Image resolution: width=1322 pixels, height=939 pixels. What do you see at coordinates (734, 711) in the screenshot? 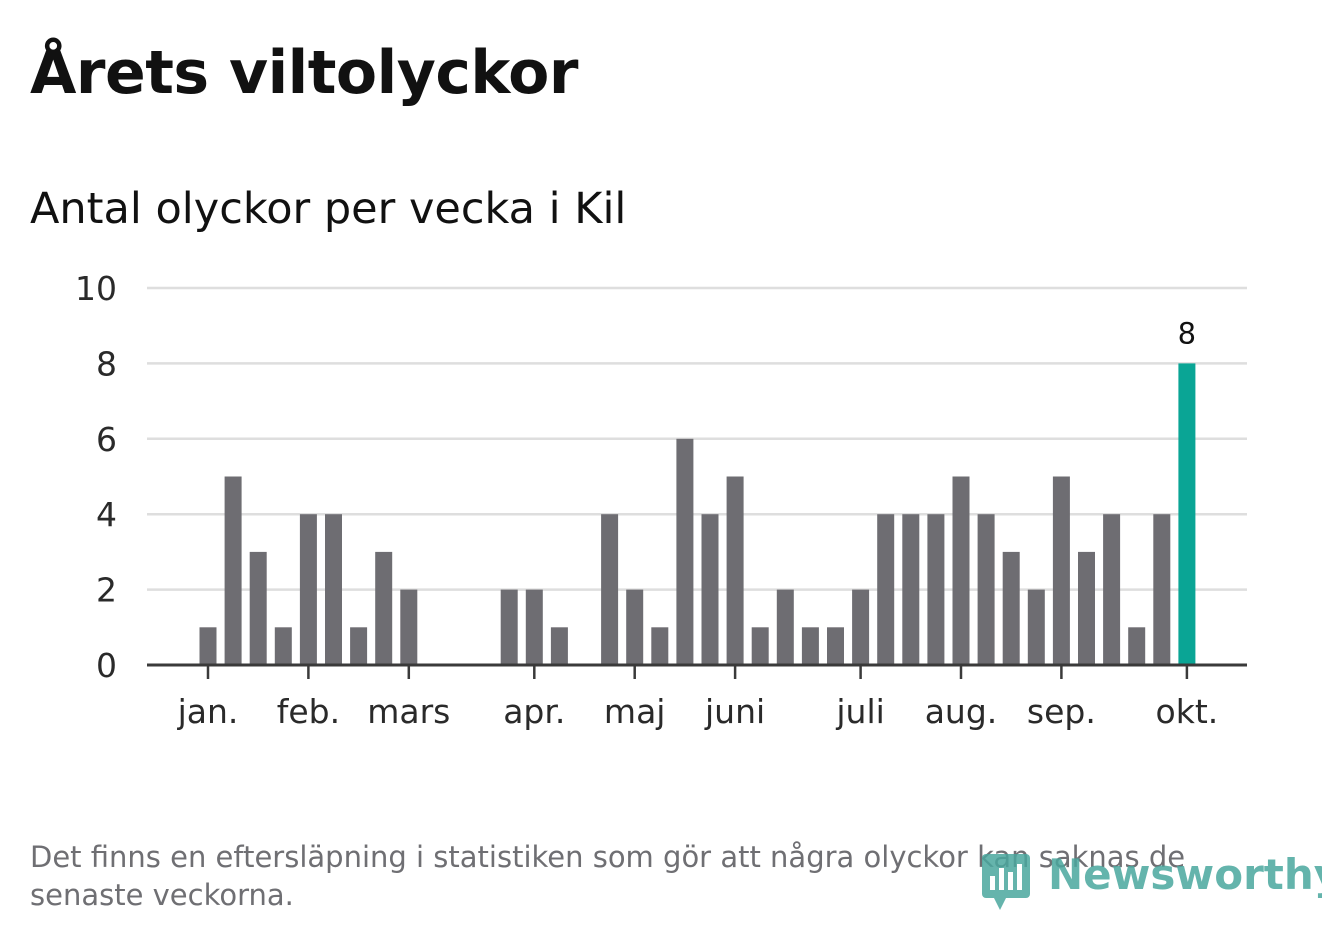
I see `x-tick-label: juni` at bounding box center [734, 711].